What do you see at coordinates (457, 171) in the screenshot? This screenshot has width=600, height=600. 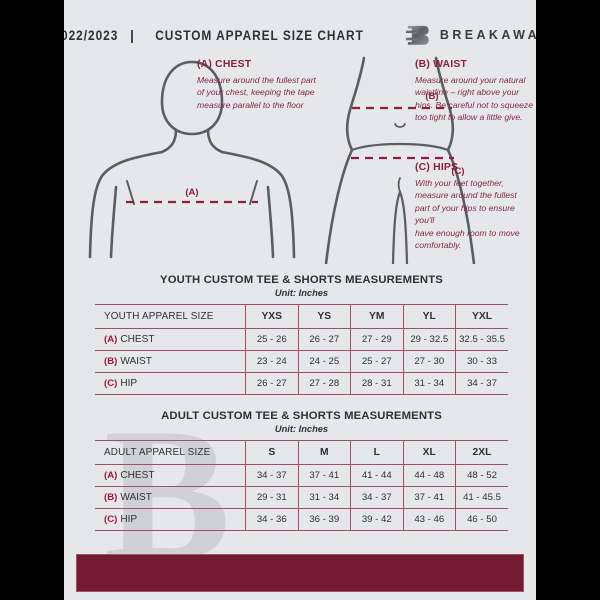 I see `hip-marker-label: (C)` at bounding box center [457, 171].